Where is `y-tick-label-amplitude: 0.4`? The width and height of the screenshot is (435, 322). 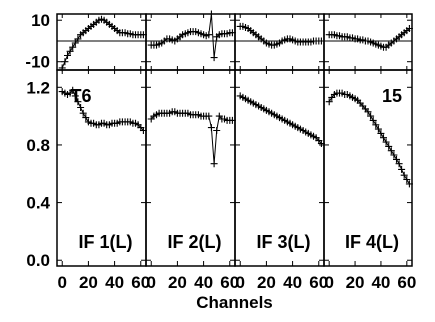 y-tick-label-amplitude: 0.4 is located at coordinates (38, 203).